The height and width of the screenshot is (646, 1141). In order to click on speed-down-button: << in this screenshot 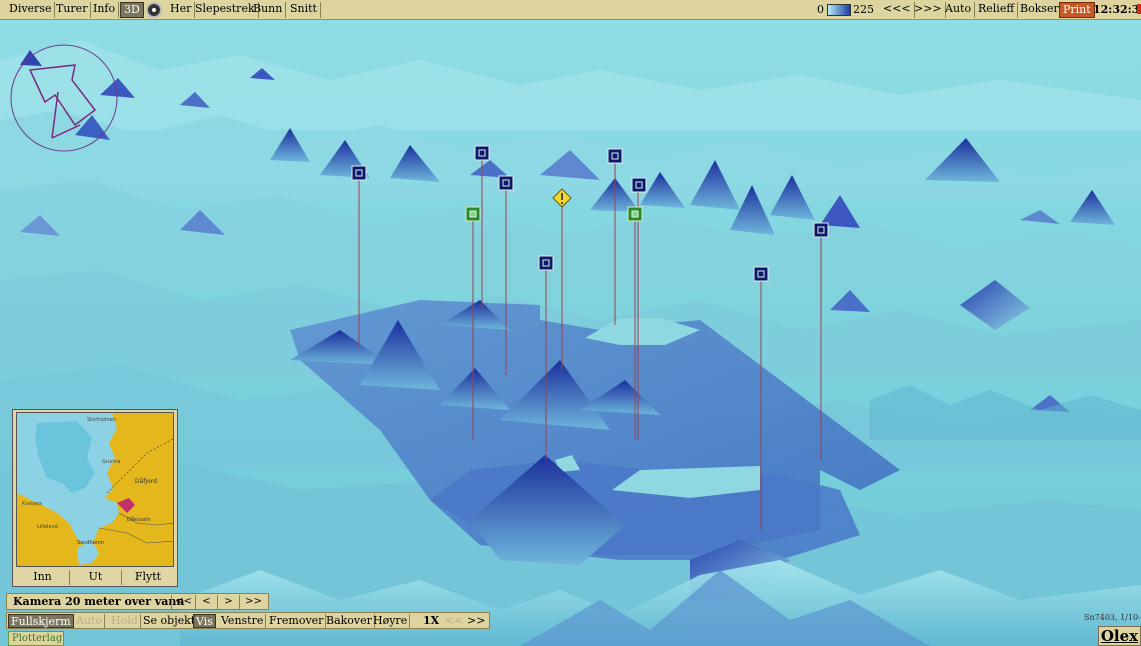, I will do `click(454, 620)`.